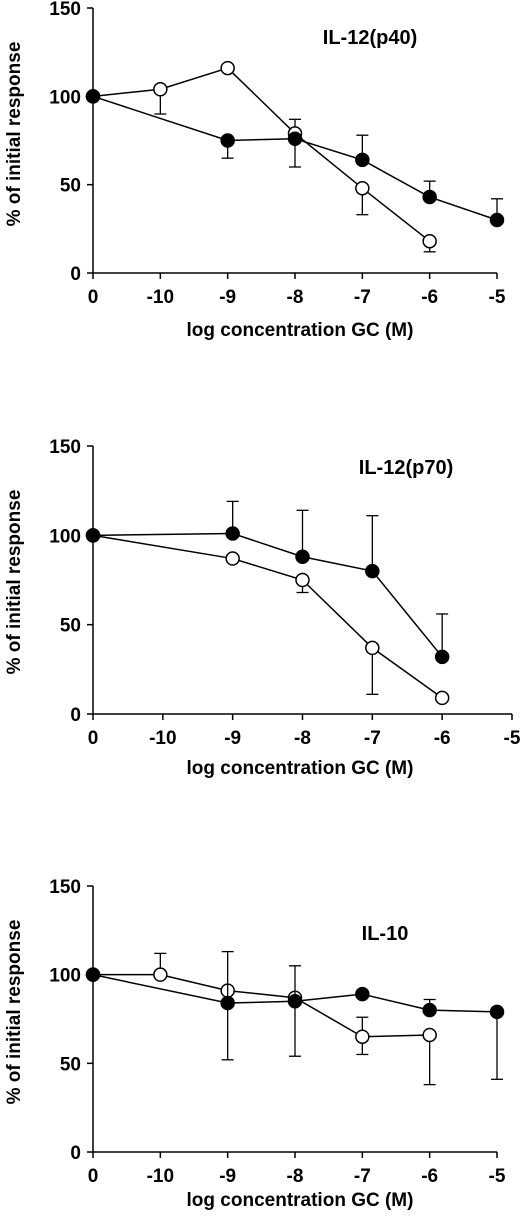  What do you see at coordinates (406, 468) in the screenshot?
I see `chart-title: IL-12(p70)` at bounding box center [406, 468].